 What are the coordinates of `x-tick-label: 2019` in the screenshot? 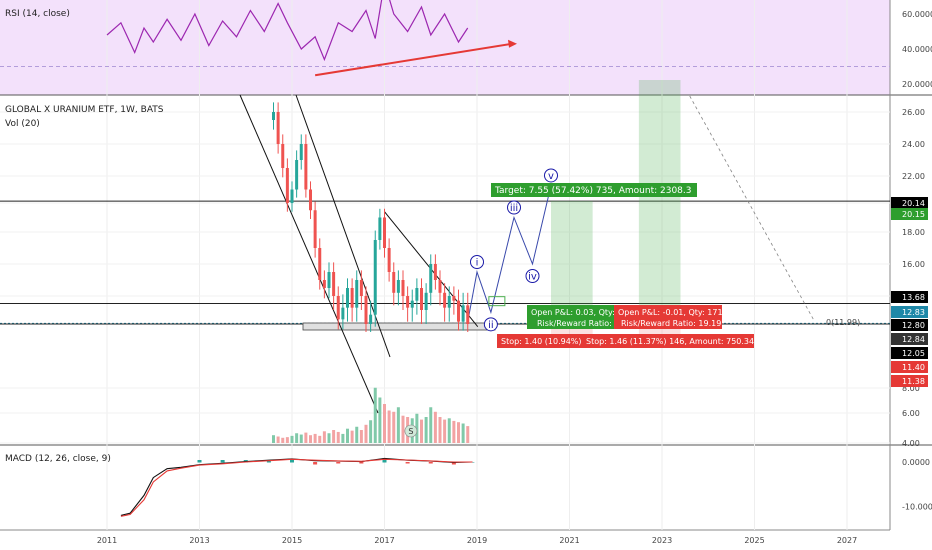 It's located at (477, 540).